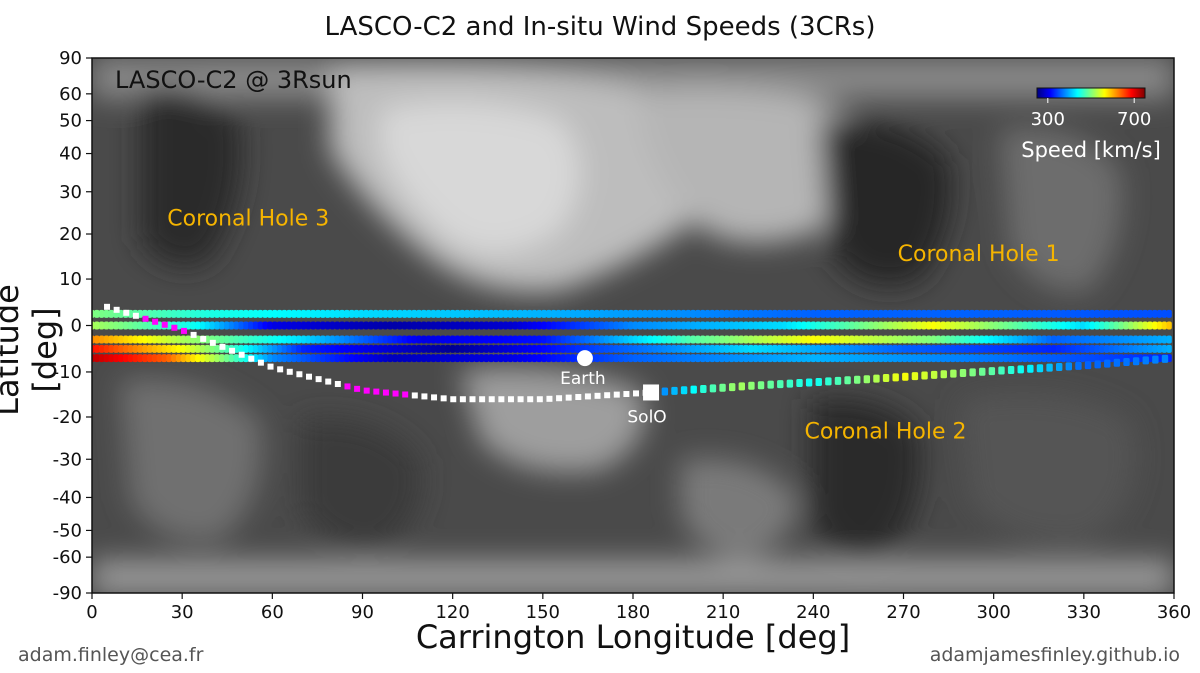 This screenshot has height=673, width=1200. Describe the element at coordinates (636, 353) in the screenshot. I see `solo-trajectory` at that location.